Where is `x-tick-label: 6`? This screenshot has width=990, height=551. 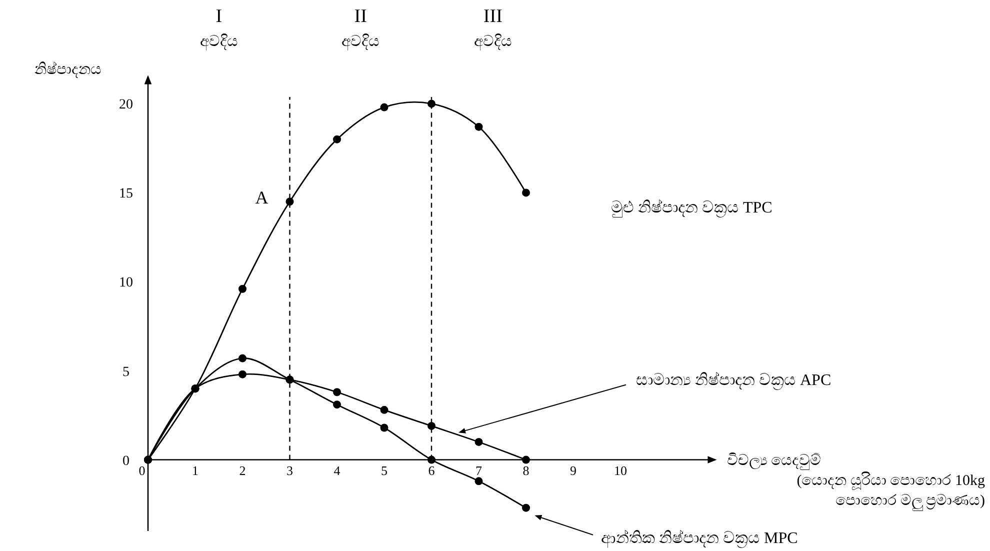 x-tick-label: 6 is located at coordinates (432, 470).